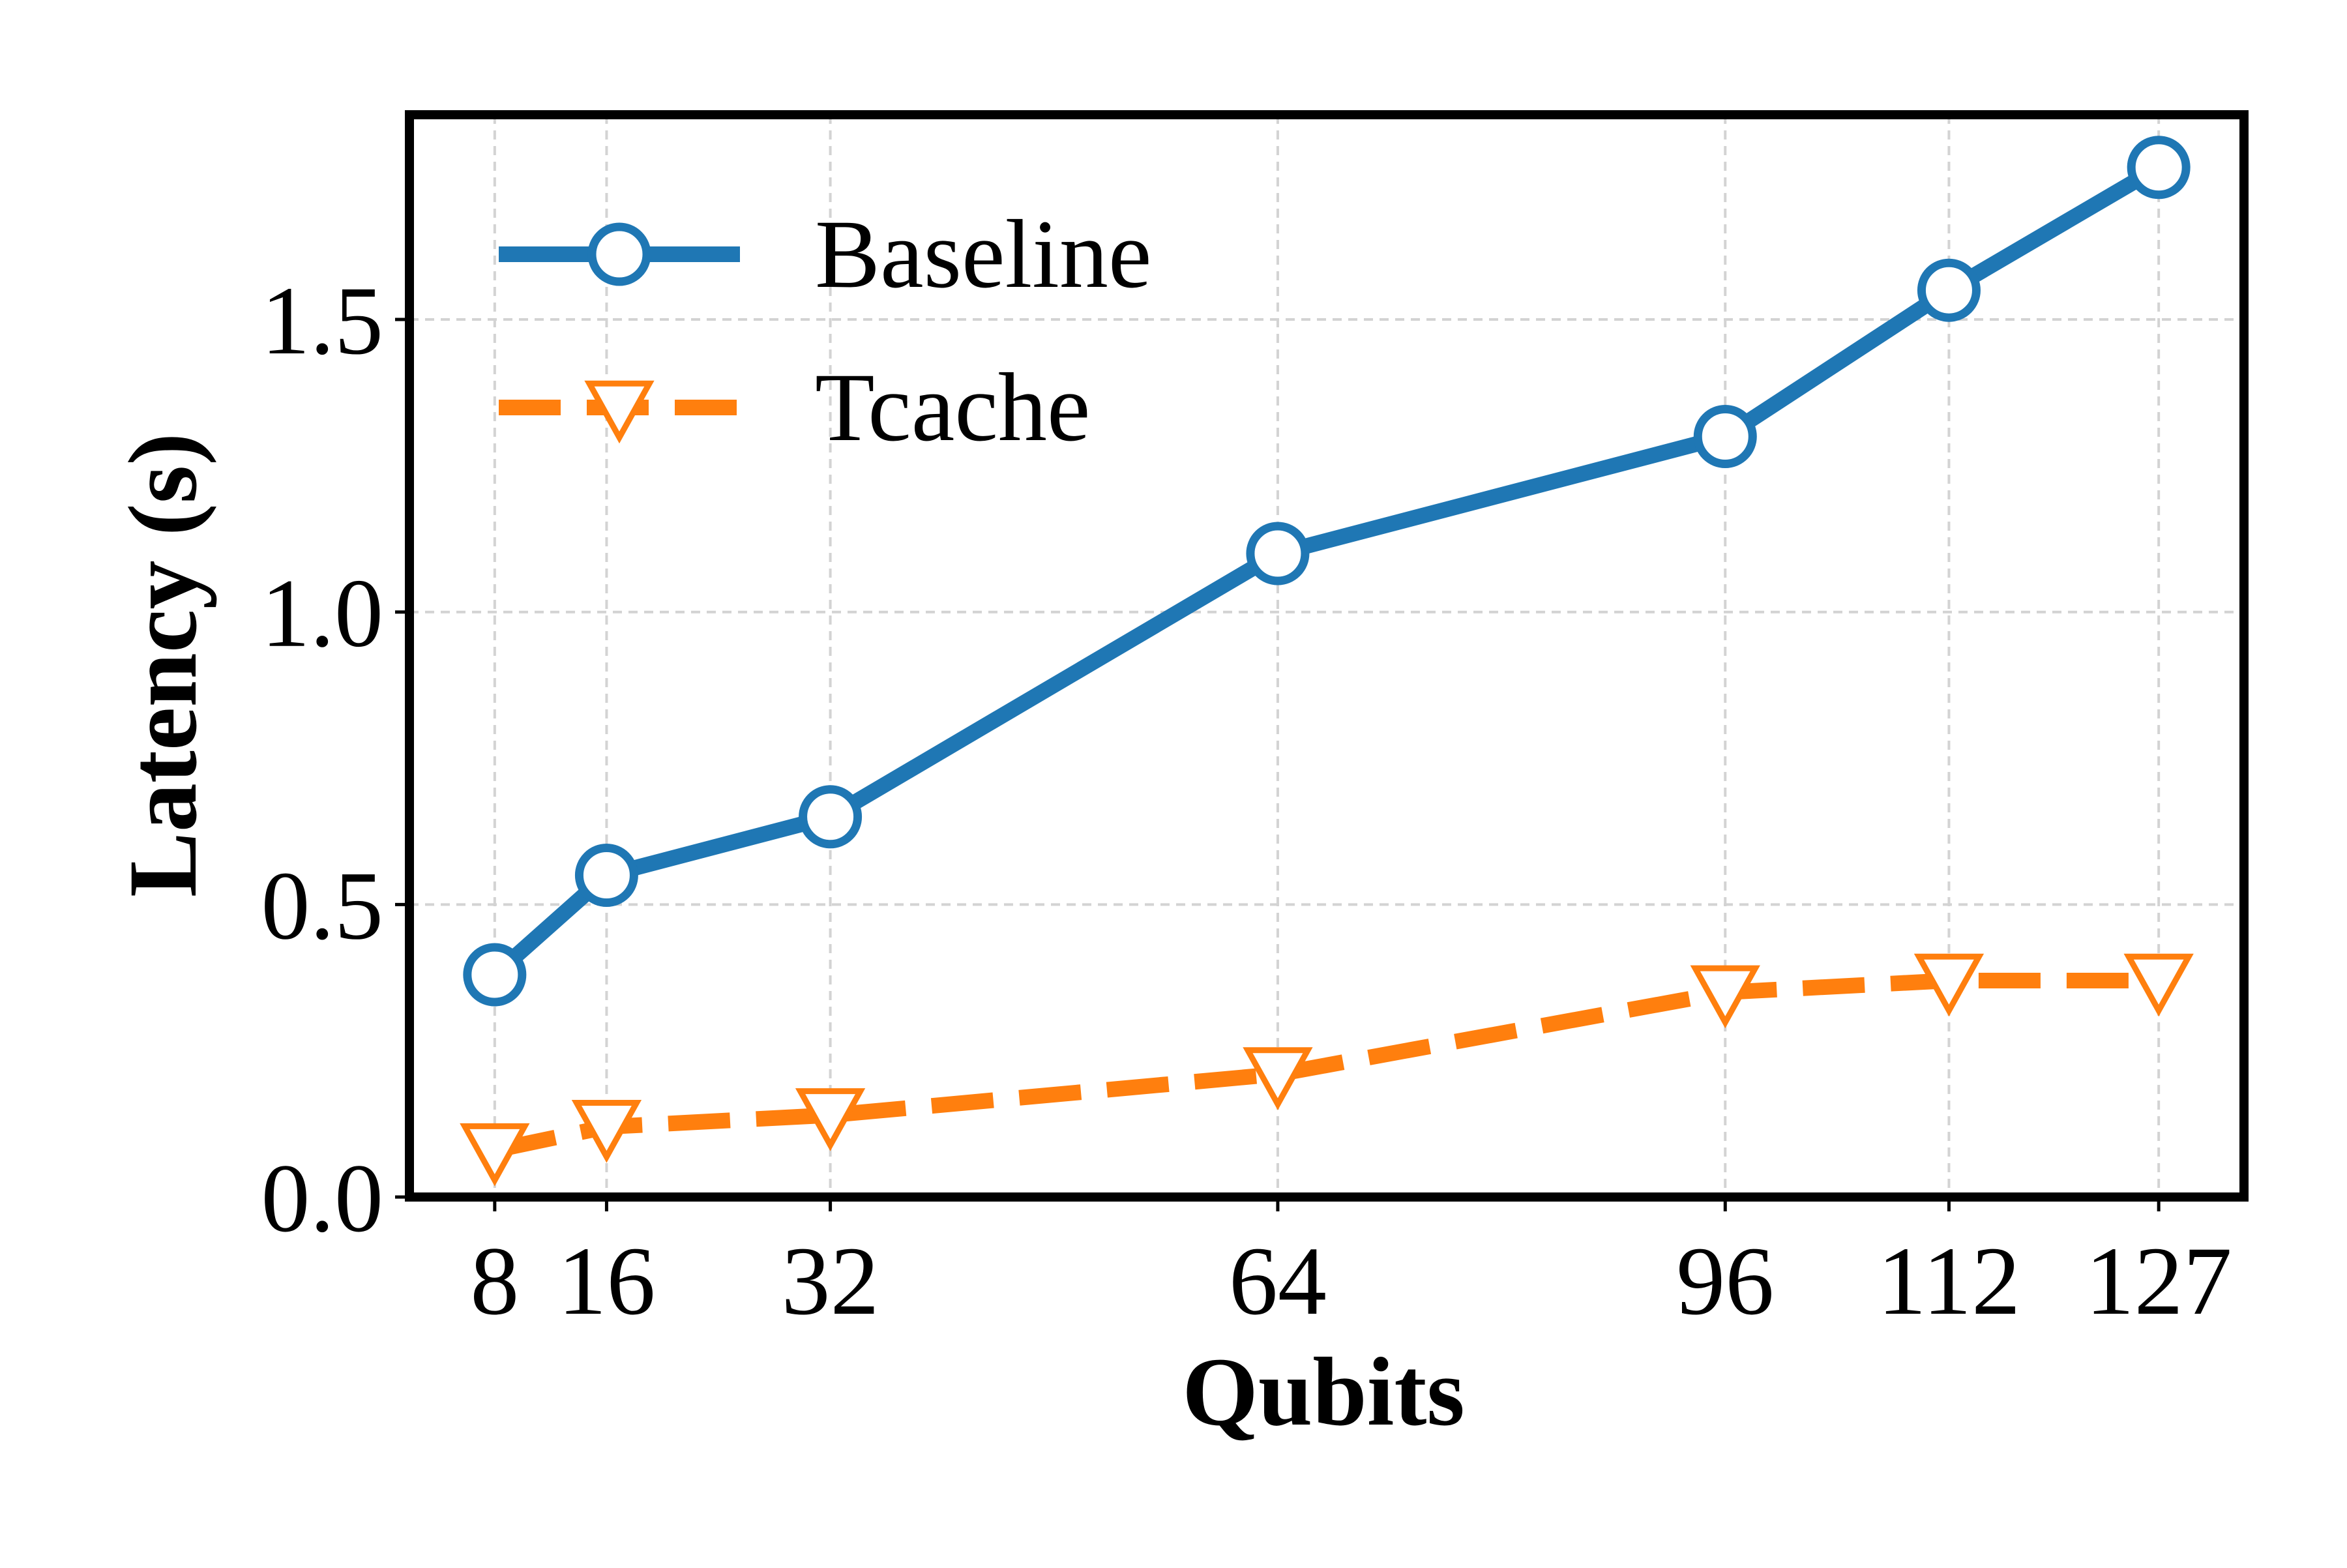 Image resolution: width=2347 pixels, height=1568 pixels. I want to click on y-tick-label: 0.5, so click(322, 905).